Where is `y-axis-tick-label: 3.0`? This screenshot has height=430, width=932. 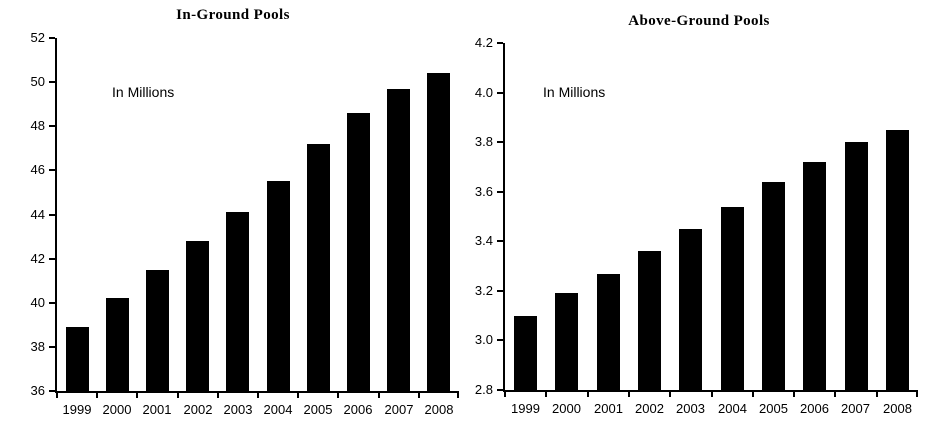
y-axis-tick-label: 3.0 is located at coordinates (483, 340).